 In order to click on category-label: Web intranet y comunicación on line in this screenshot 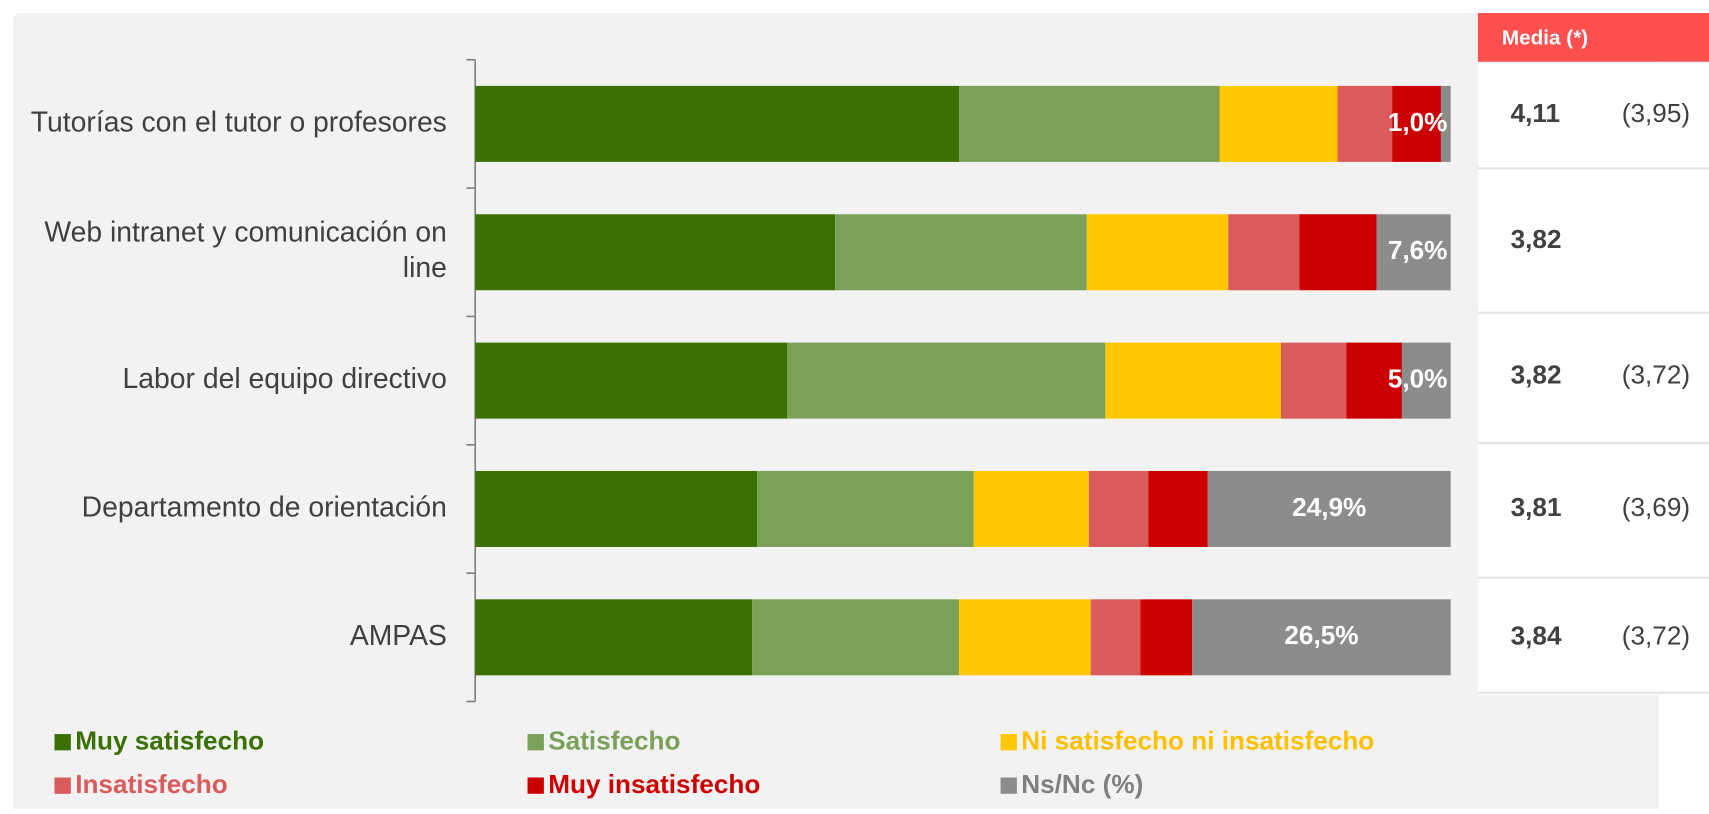, I will do `click(245, 250)`.